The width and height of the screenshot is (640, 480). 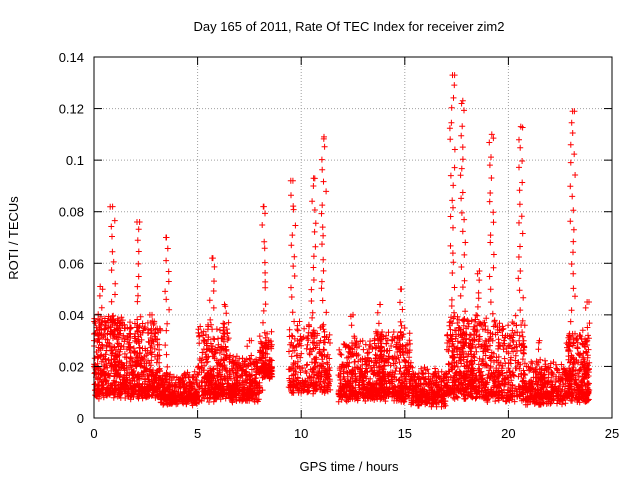 I want to click on y-tick-label: 0, so click(x=80, y=418).